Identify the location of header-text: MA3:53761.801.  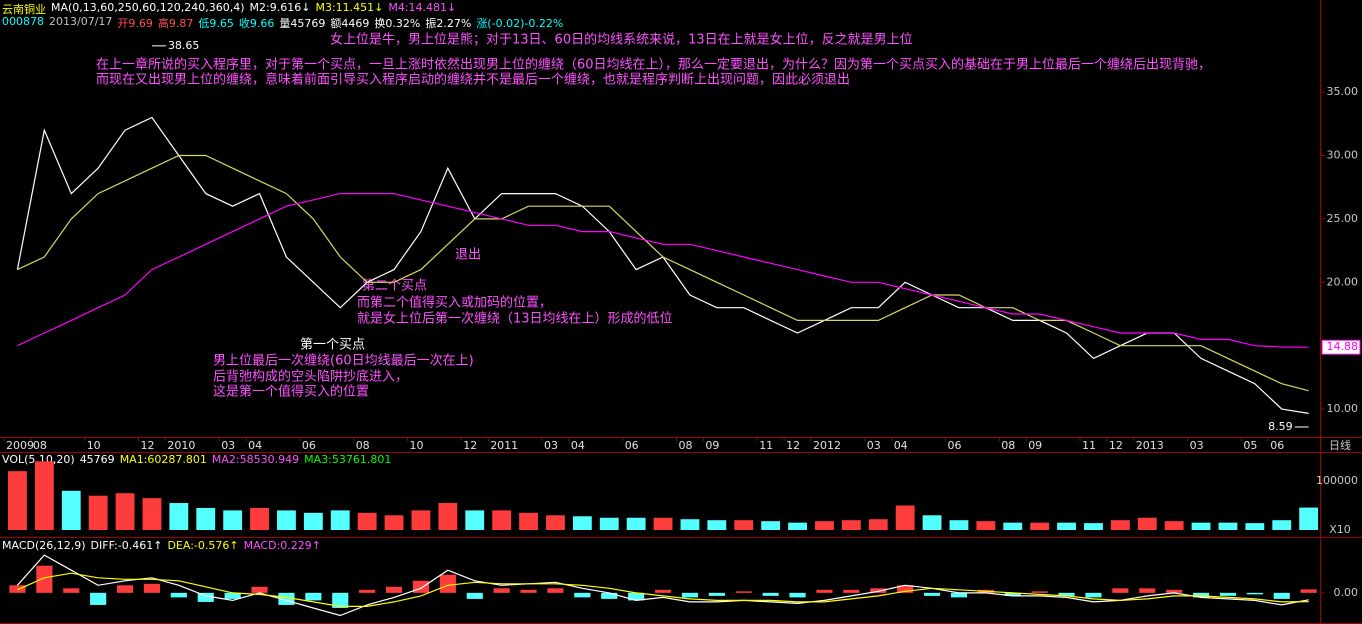
(348, 459).